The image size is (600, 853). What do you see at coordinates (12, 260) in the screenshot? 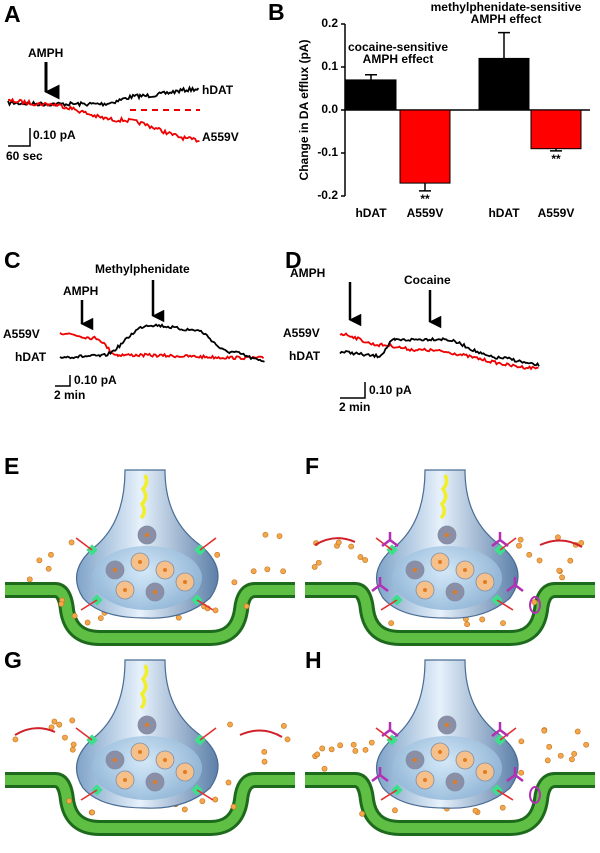
I see `panel-label: C` at bounding box center [12, 260].